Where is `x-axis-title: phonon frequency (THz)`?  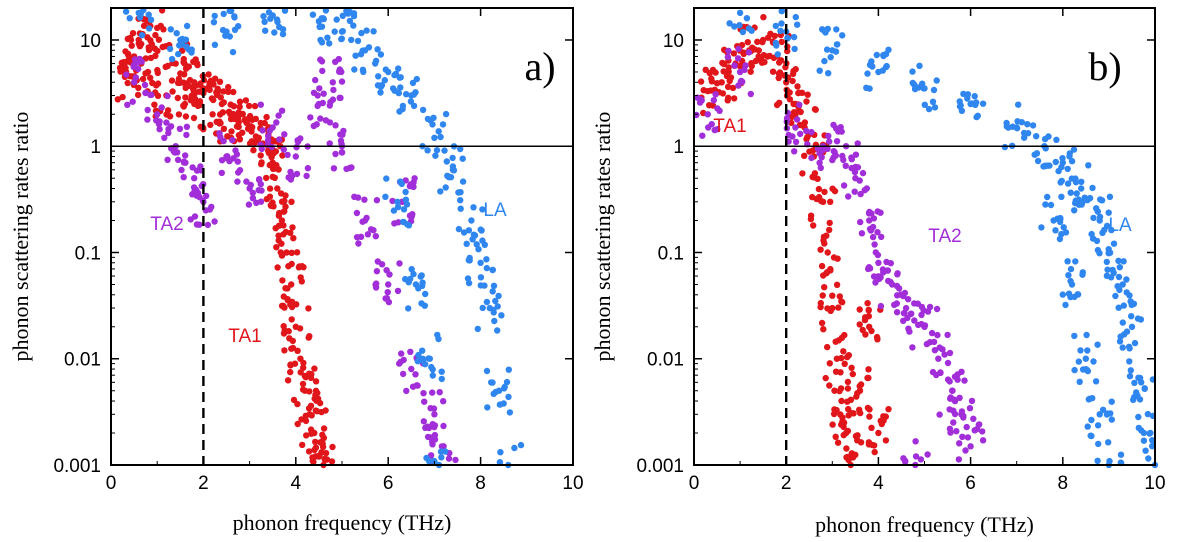
x-axis-title: phonon frequency (THz) is located at coordinates (924, 524).